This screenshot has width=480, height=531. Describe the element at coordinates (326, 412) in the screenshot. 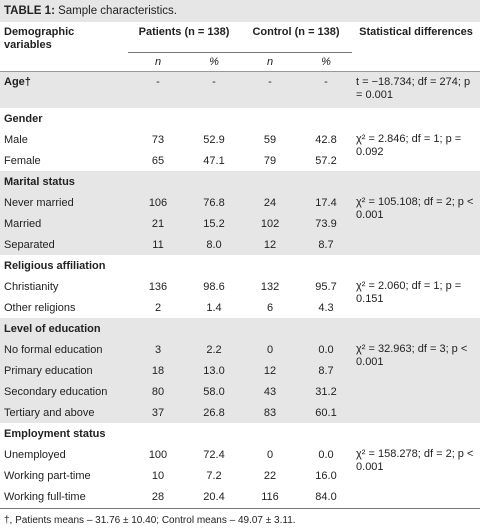

I see `cell: 60.1` at that location.